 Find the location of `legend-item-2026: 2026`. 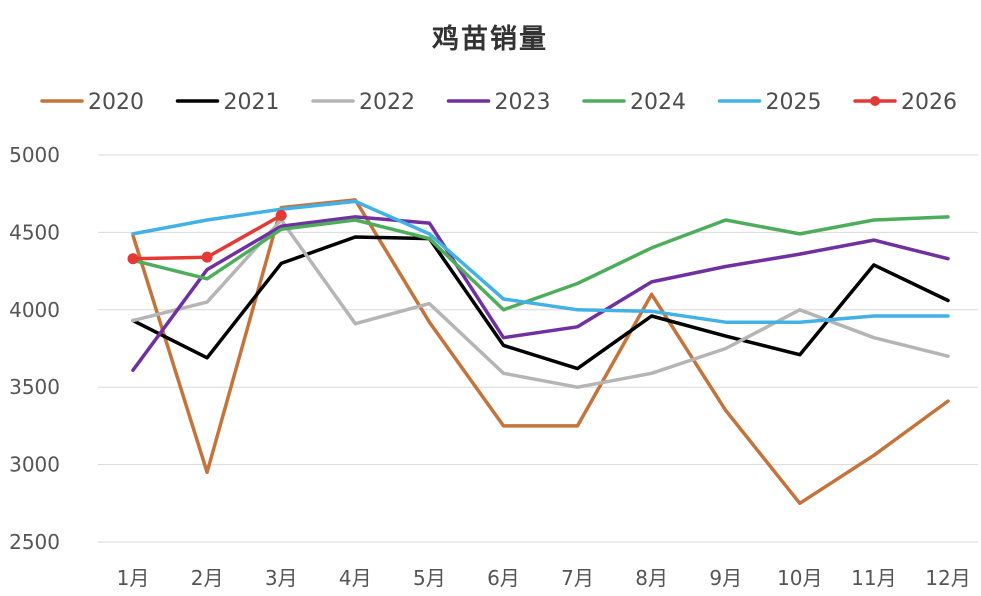

legend-item-2026: 2026 is located at coordinates (905, 102).